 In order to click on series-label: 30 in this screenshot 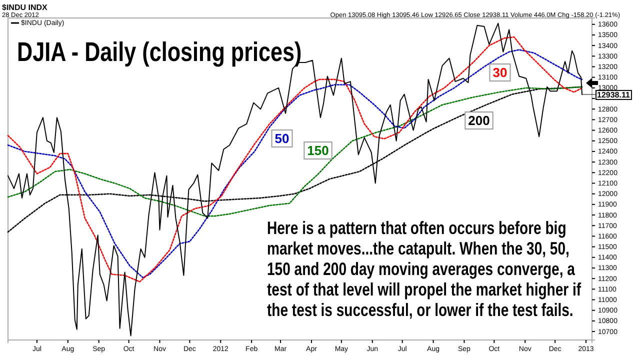, I will do `click(500, 72)`.